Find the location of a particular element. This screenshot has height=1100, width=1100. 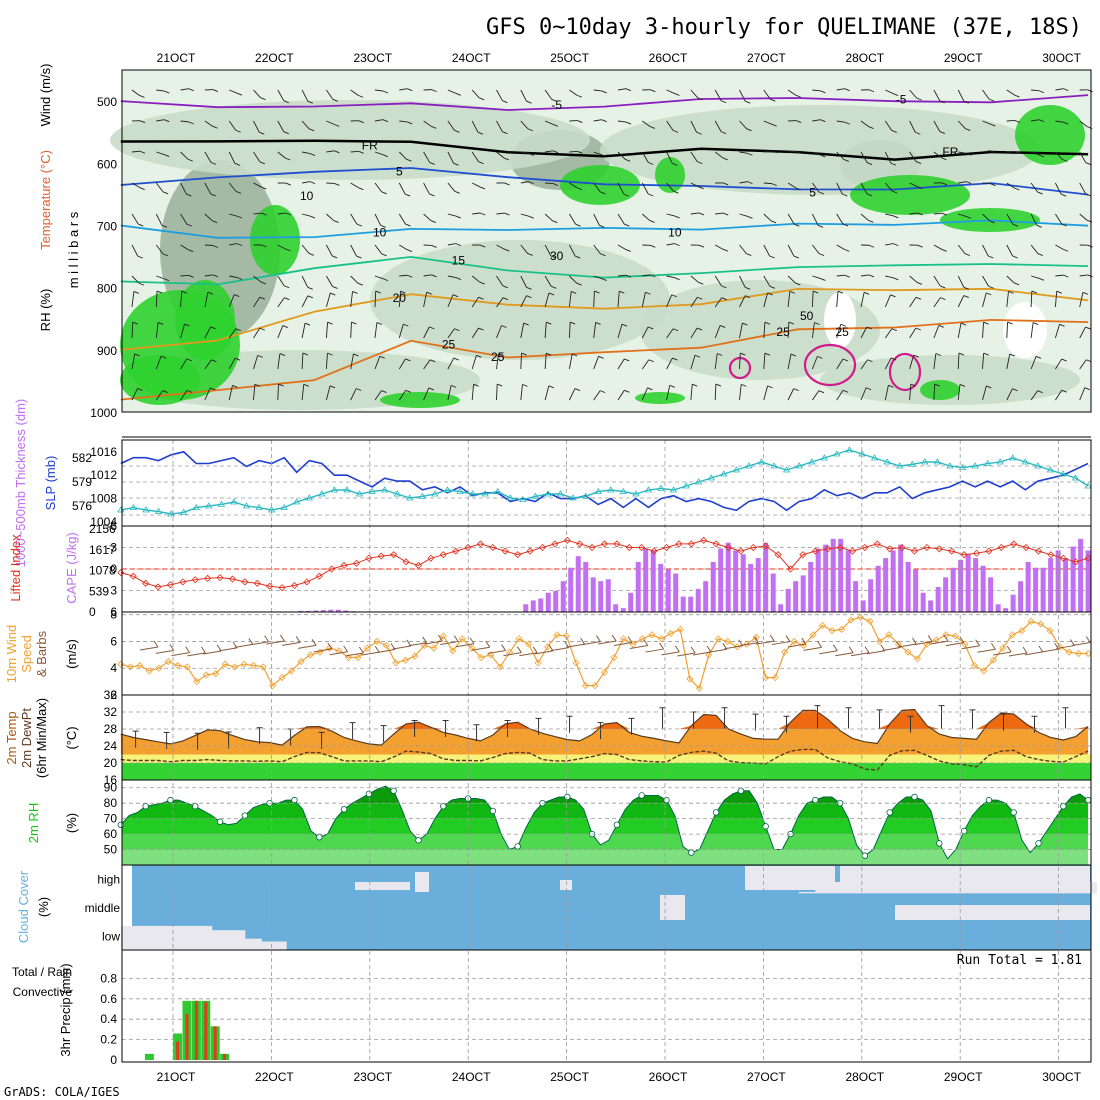

cape-tick: 2156 is located at coordinates (102, 529).